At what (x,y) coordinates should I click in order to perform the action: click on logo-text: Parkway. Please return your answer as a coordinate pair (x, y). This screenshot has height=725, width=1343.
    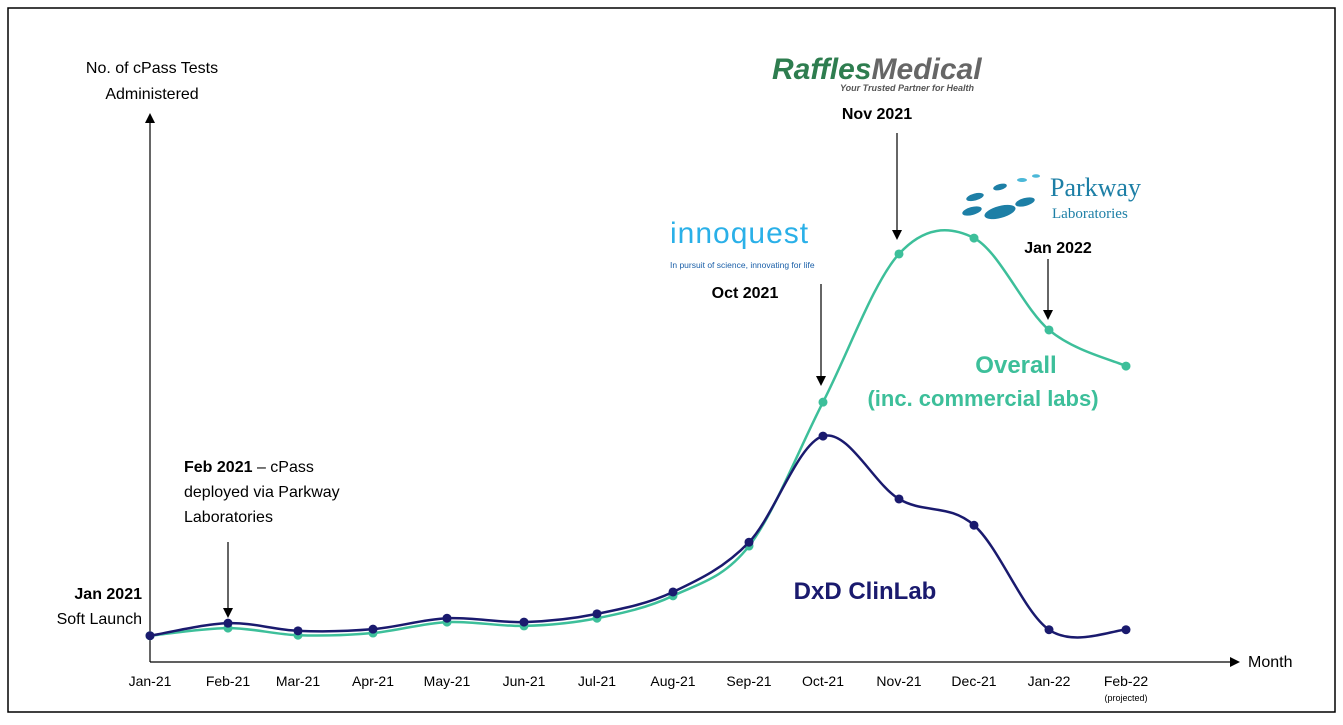
    Looking at the image, I should click on (1095, 187).